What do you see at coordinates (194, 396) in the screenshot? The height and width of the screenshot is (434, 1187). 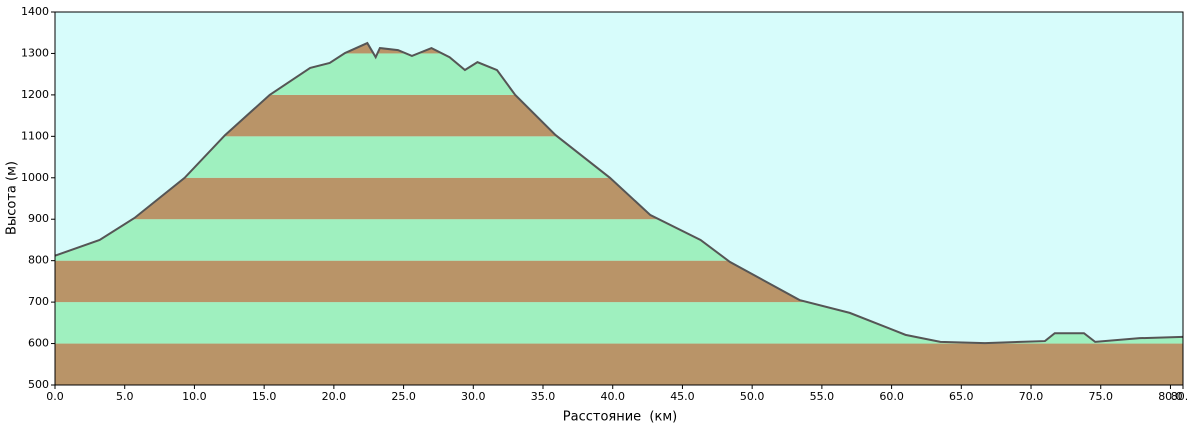 I see `x-tick-label: 10.0` at bounding box center [194, 396].